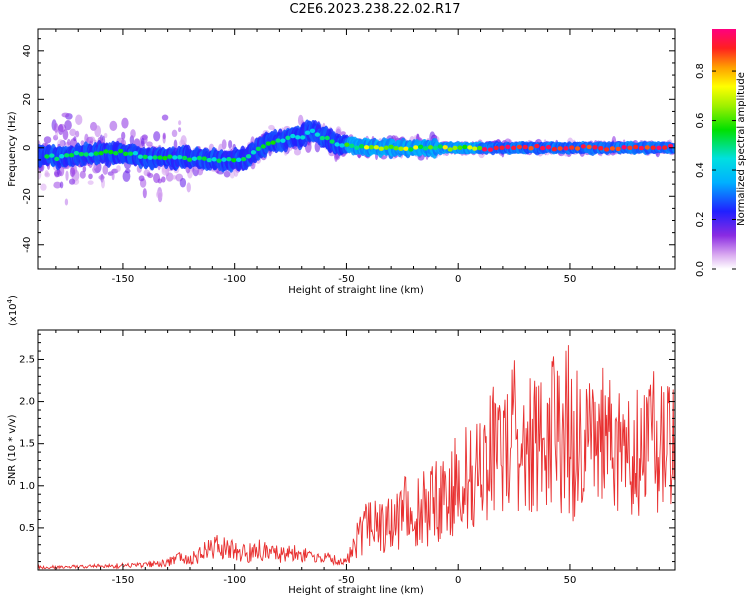 The width and height of the screenshot is (750, 600). Describe the element at coordinates (715, 170) in the screenshot. I see `colorbar-ticks: 0.0 0.2 0.4 0.6 0.8` at that location.